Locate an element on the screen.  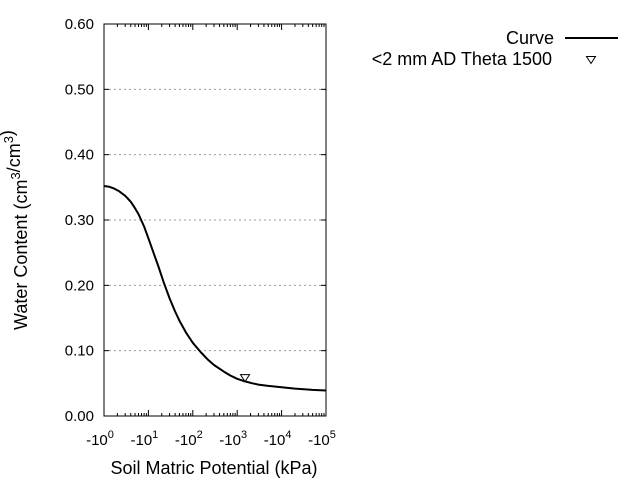
x-axis-label: Soil Matric Potential (kPa) is located at coordinates (213, 468).